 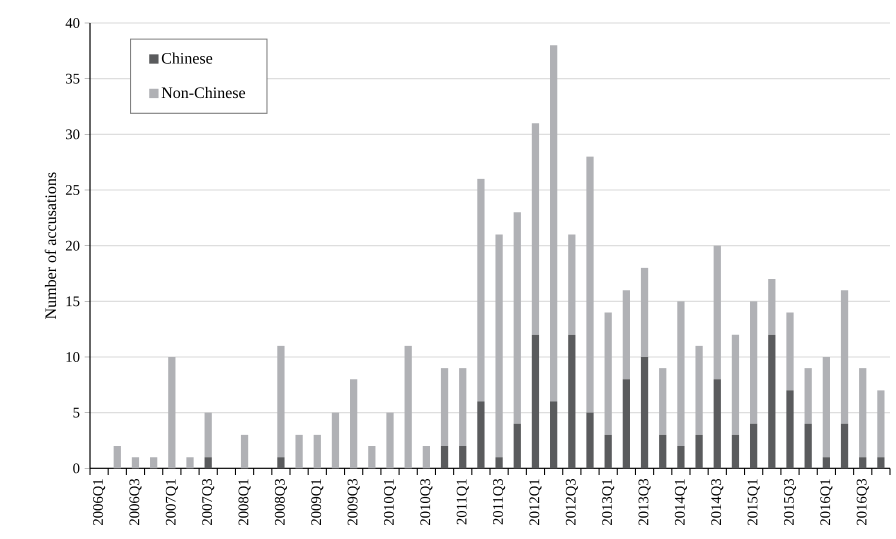 What do you see at coordinates (50, 245) in the screenshot?
I see `y-axis-title: Number of accusations` at bounding box center [50, 245].